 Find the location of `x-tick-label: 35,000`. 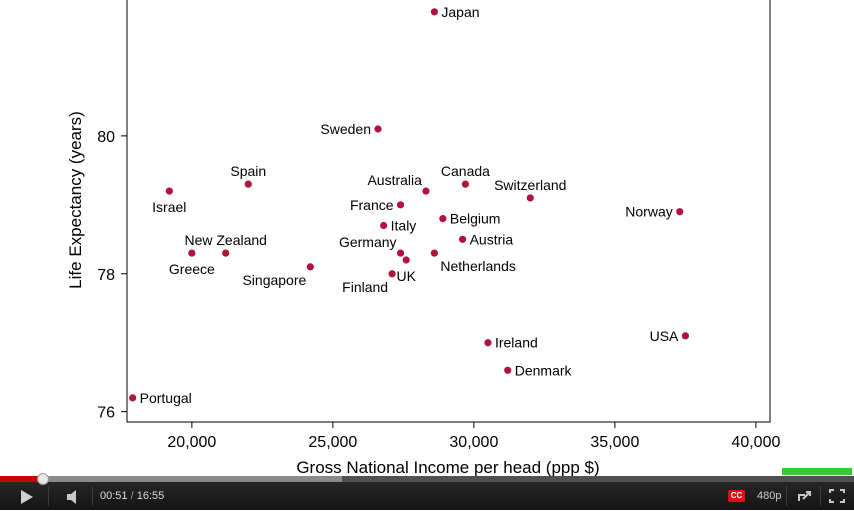

x-tick-label: 35,000 is located at coordinates (614, 442).